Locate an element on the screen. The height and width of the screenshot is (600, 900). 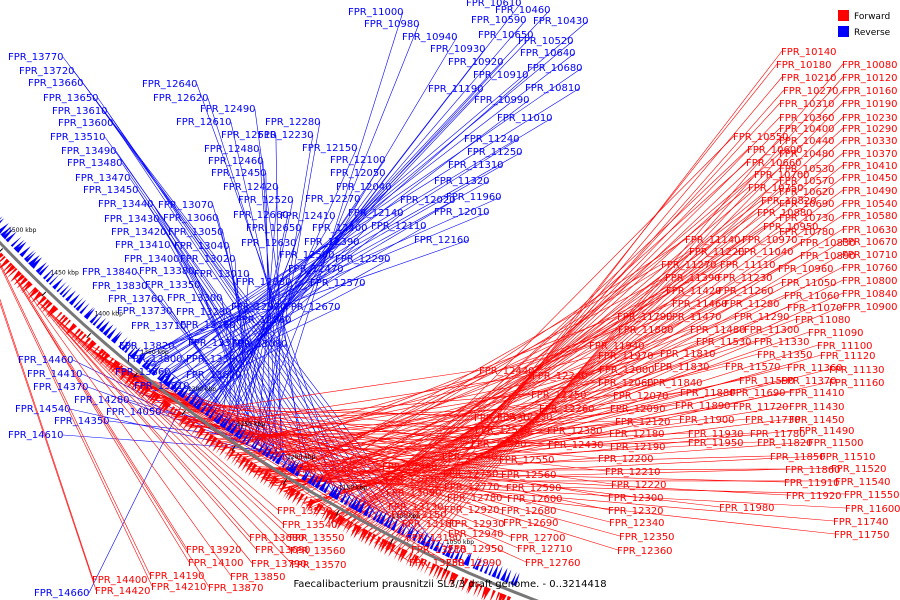
forward-gene-label: FPR_12300 is located at coordinates (636, 498).